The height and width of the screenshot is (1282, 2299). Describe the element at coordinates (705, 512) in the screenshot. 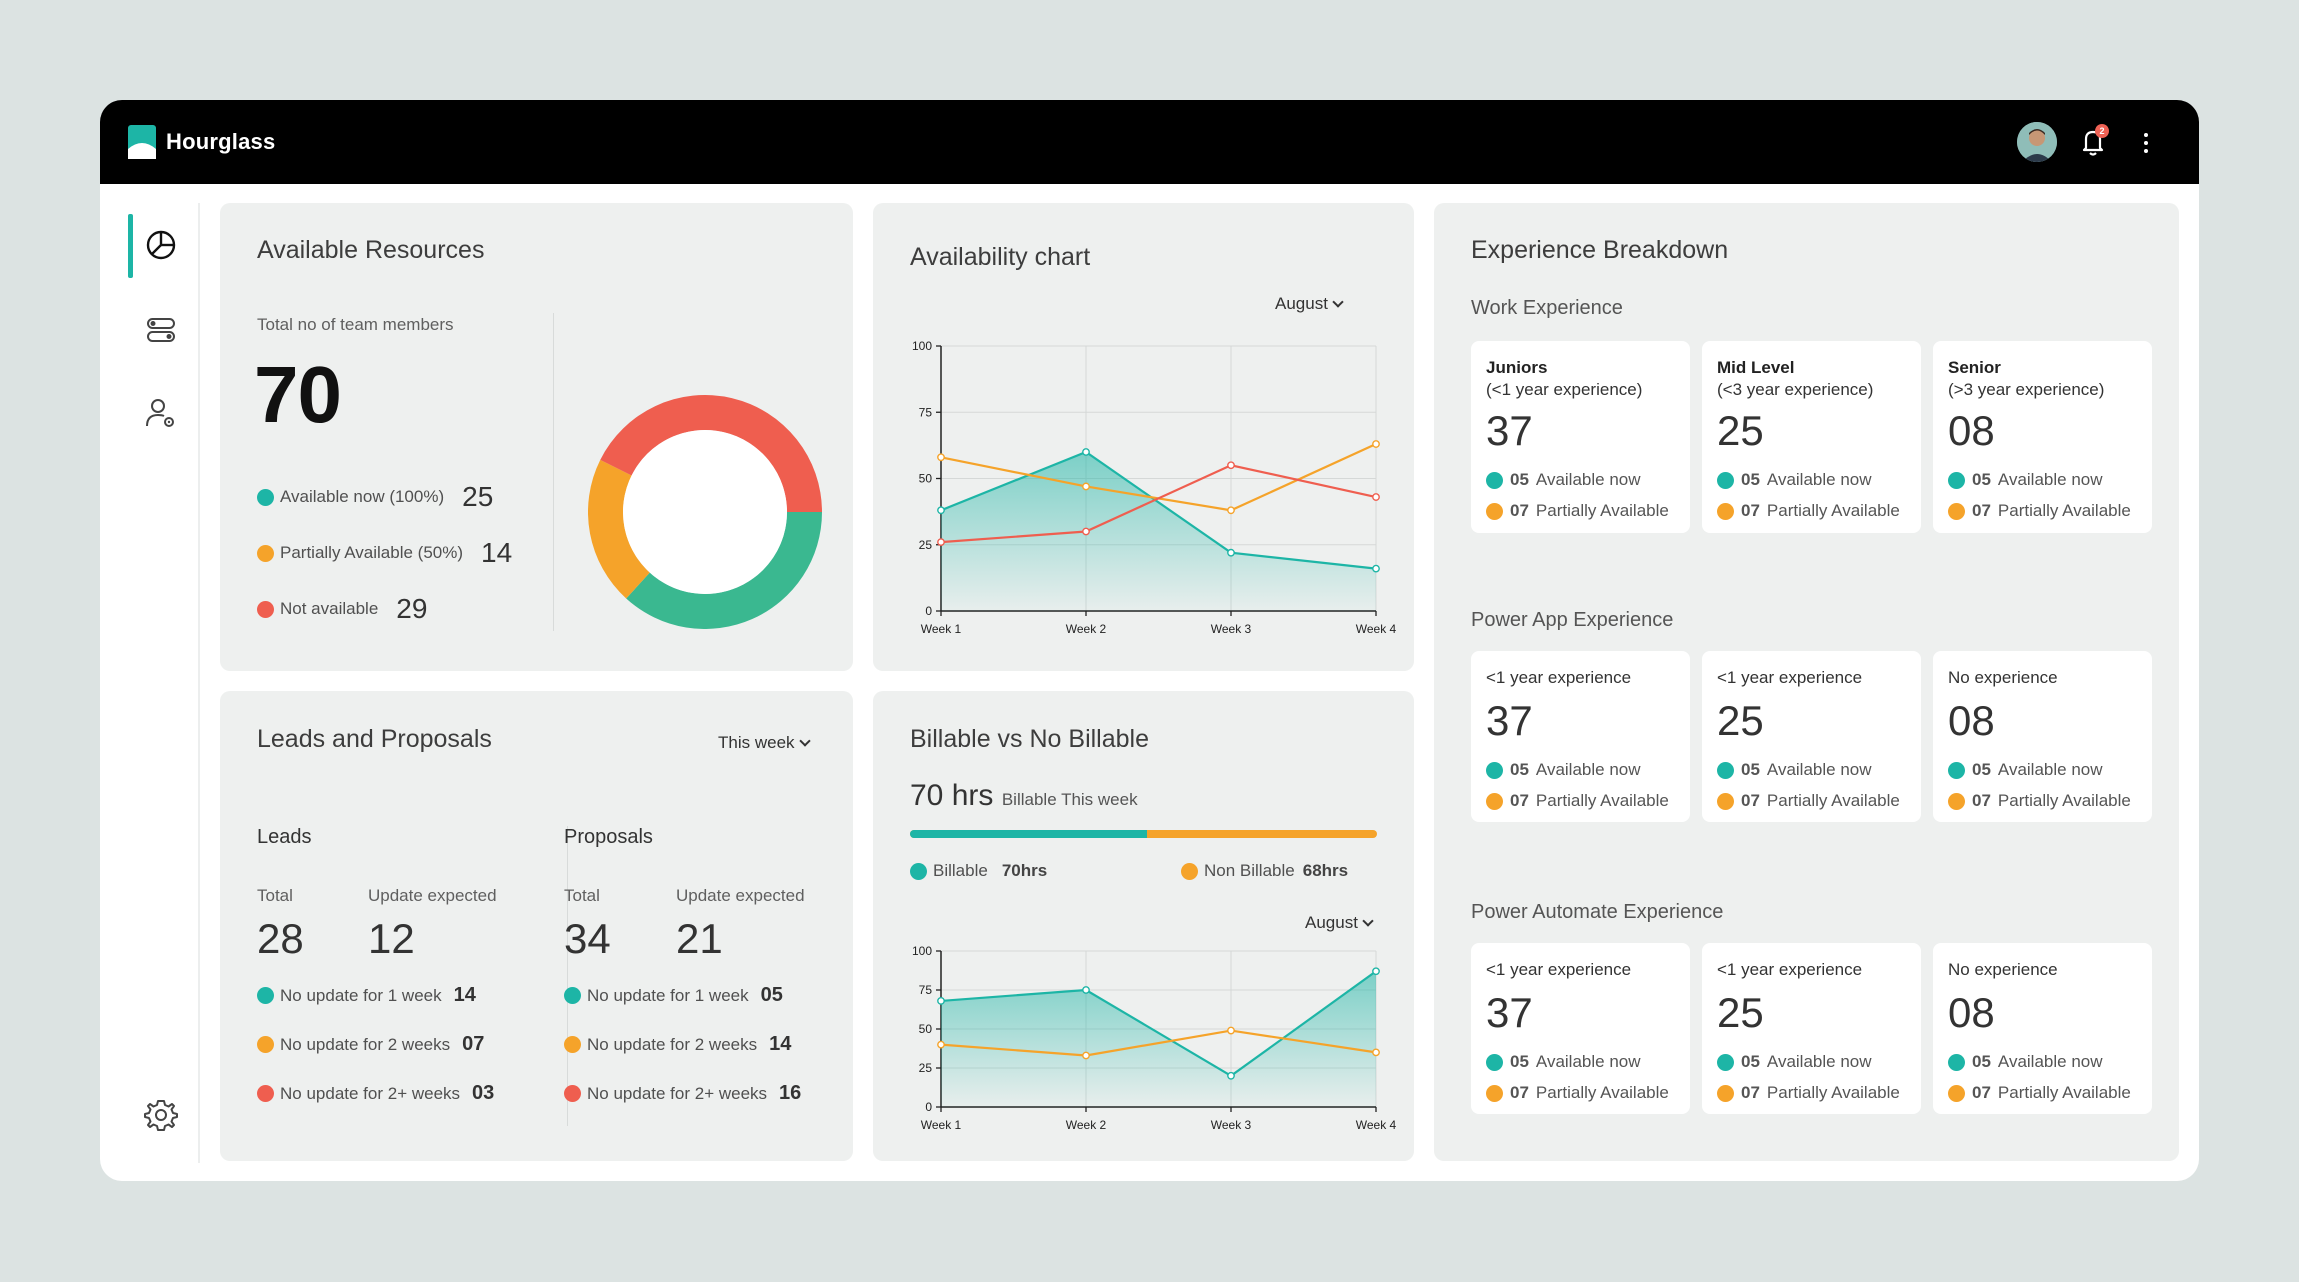

I see `donut-hole` at that location.